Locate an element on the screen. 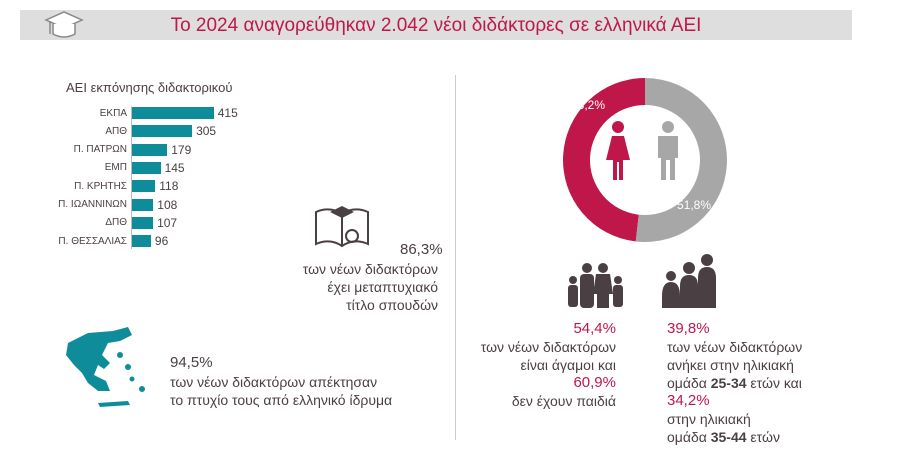  age-text-part: ετών και is located at coordinates (774, 383).